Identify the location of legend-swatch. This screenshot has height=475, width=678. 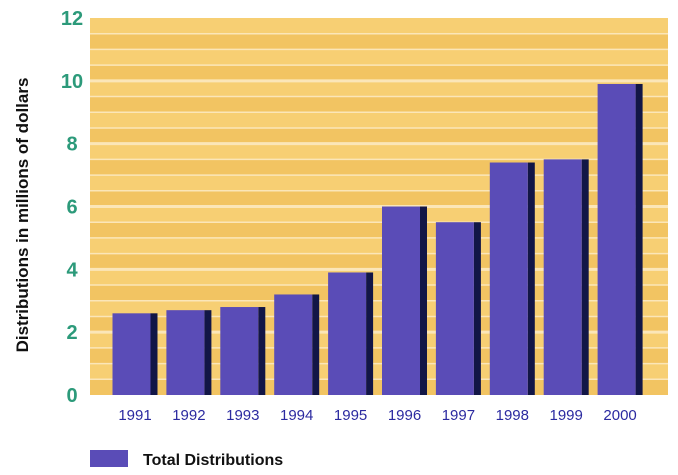
(109, 458).